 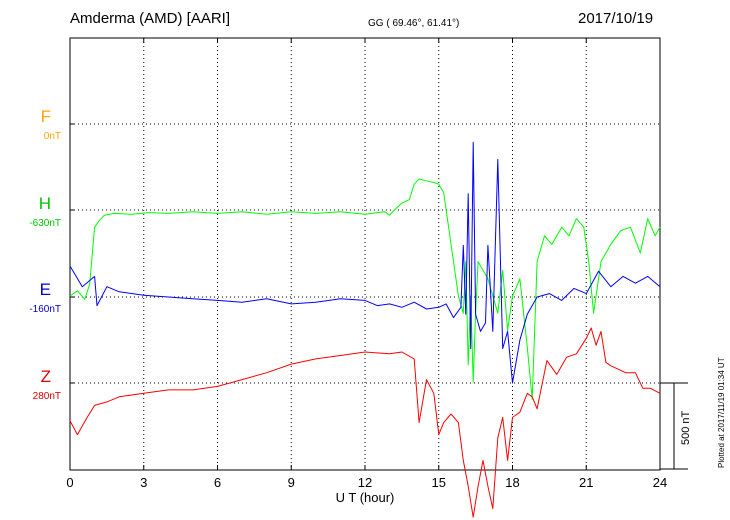 I want to click on x-tick-label: 18, so click(x=512, y=482).